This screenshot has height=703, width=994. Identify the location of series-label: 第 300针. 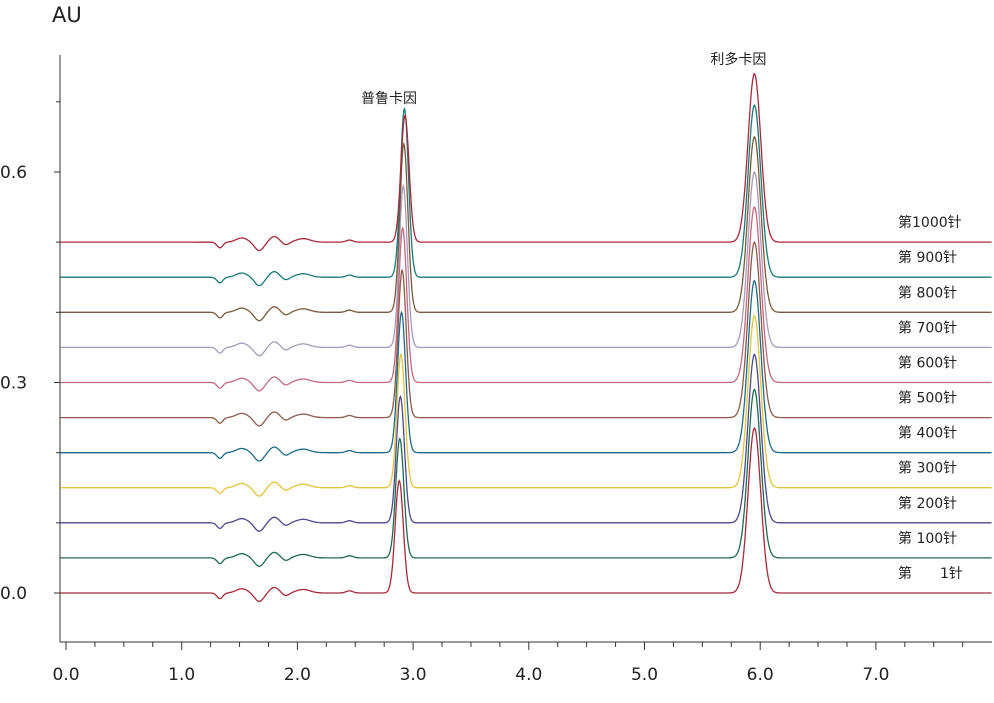
(927, 468).